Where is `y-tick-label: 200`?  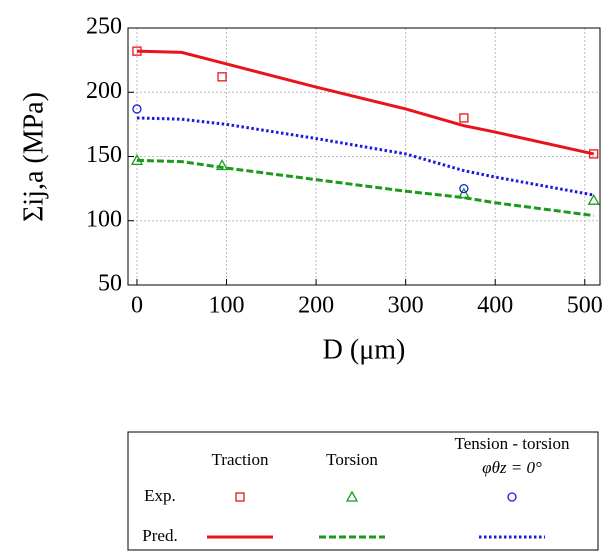
y-tick-label: 200 is located at coordinates (104, 91).